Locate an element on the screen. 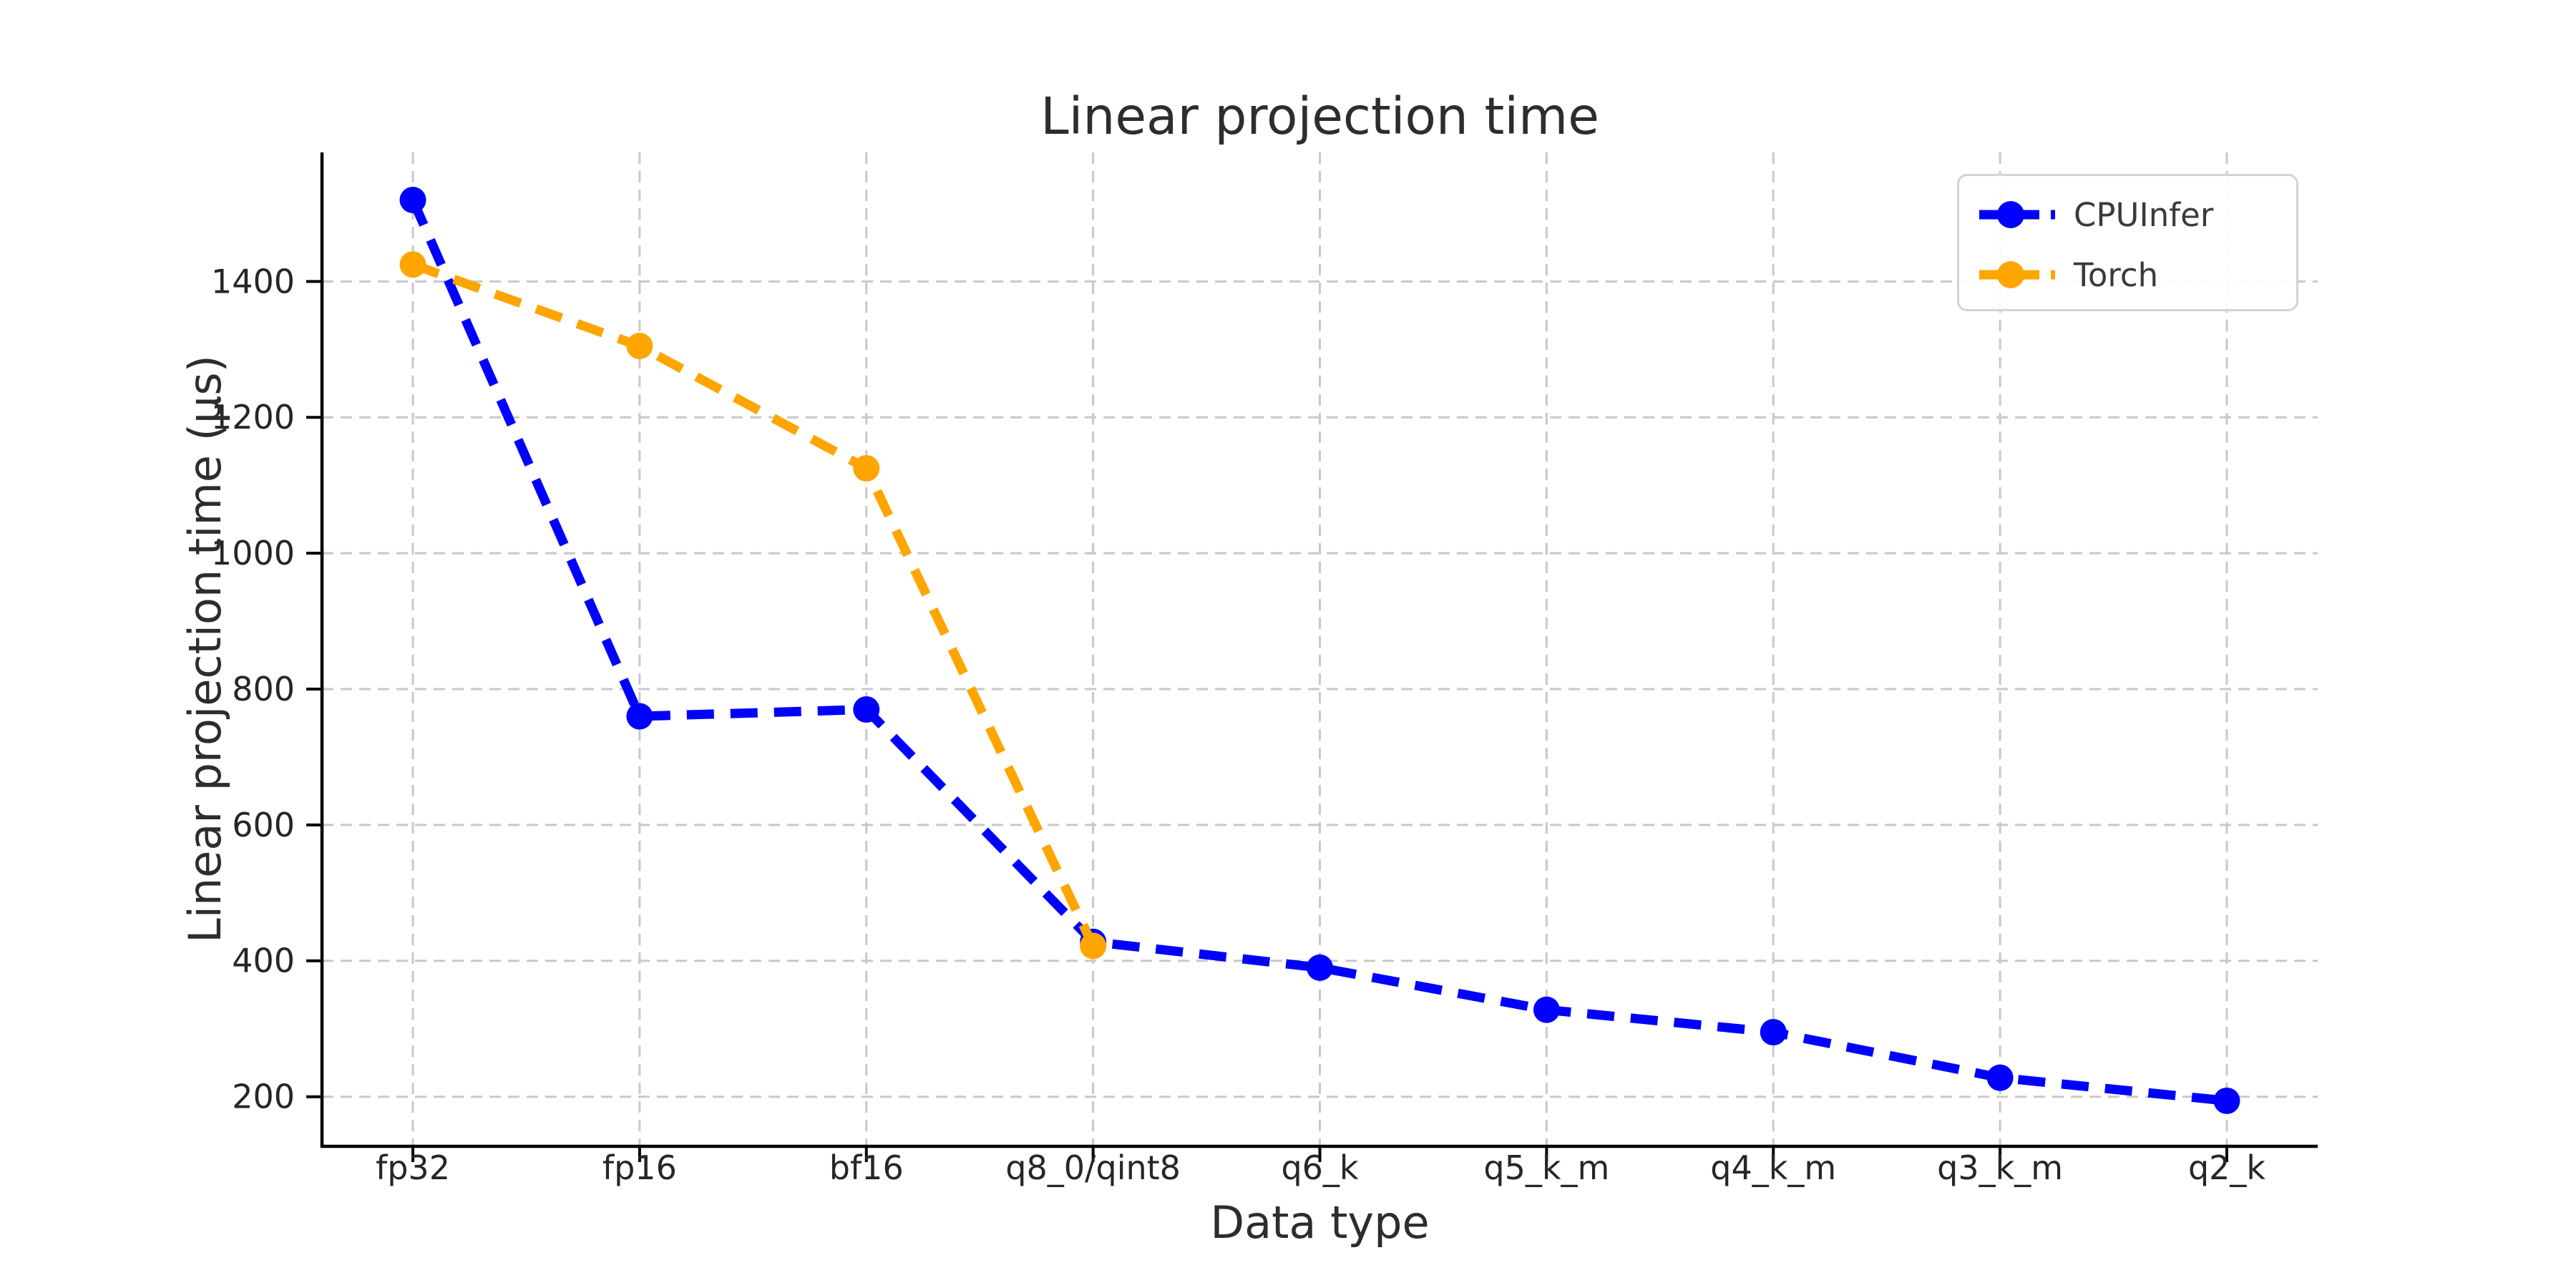  x-tick-label-q5_k_m: q5_k_m is located at coordinates (1546, 1167).